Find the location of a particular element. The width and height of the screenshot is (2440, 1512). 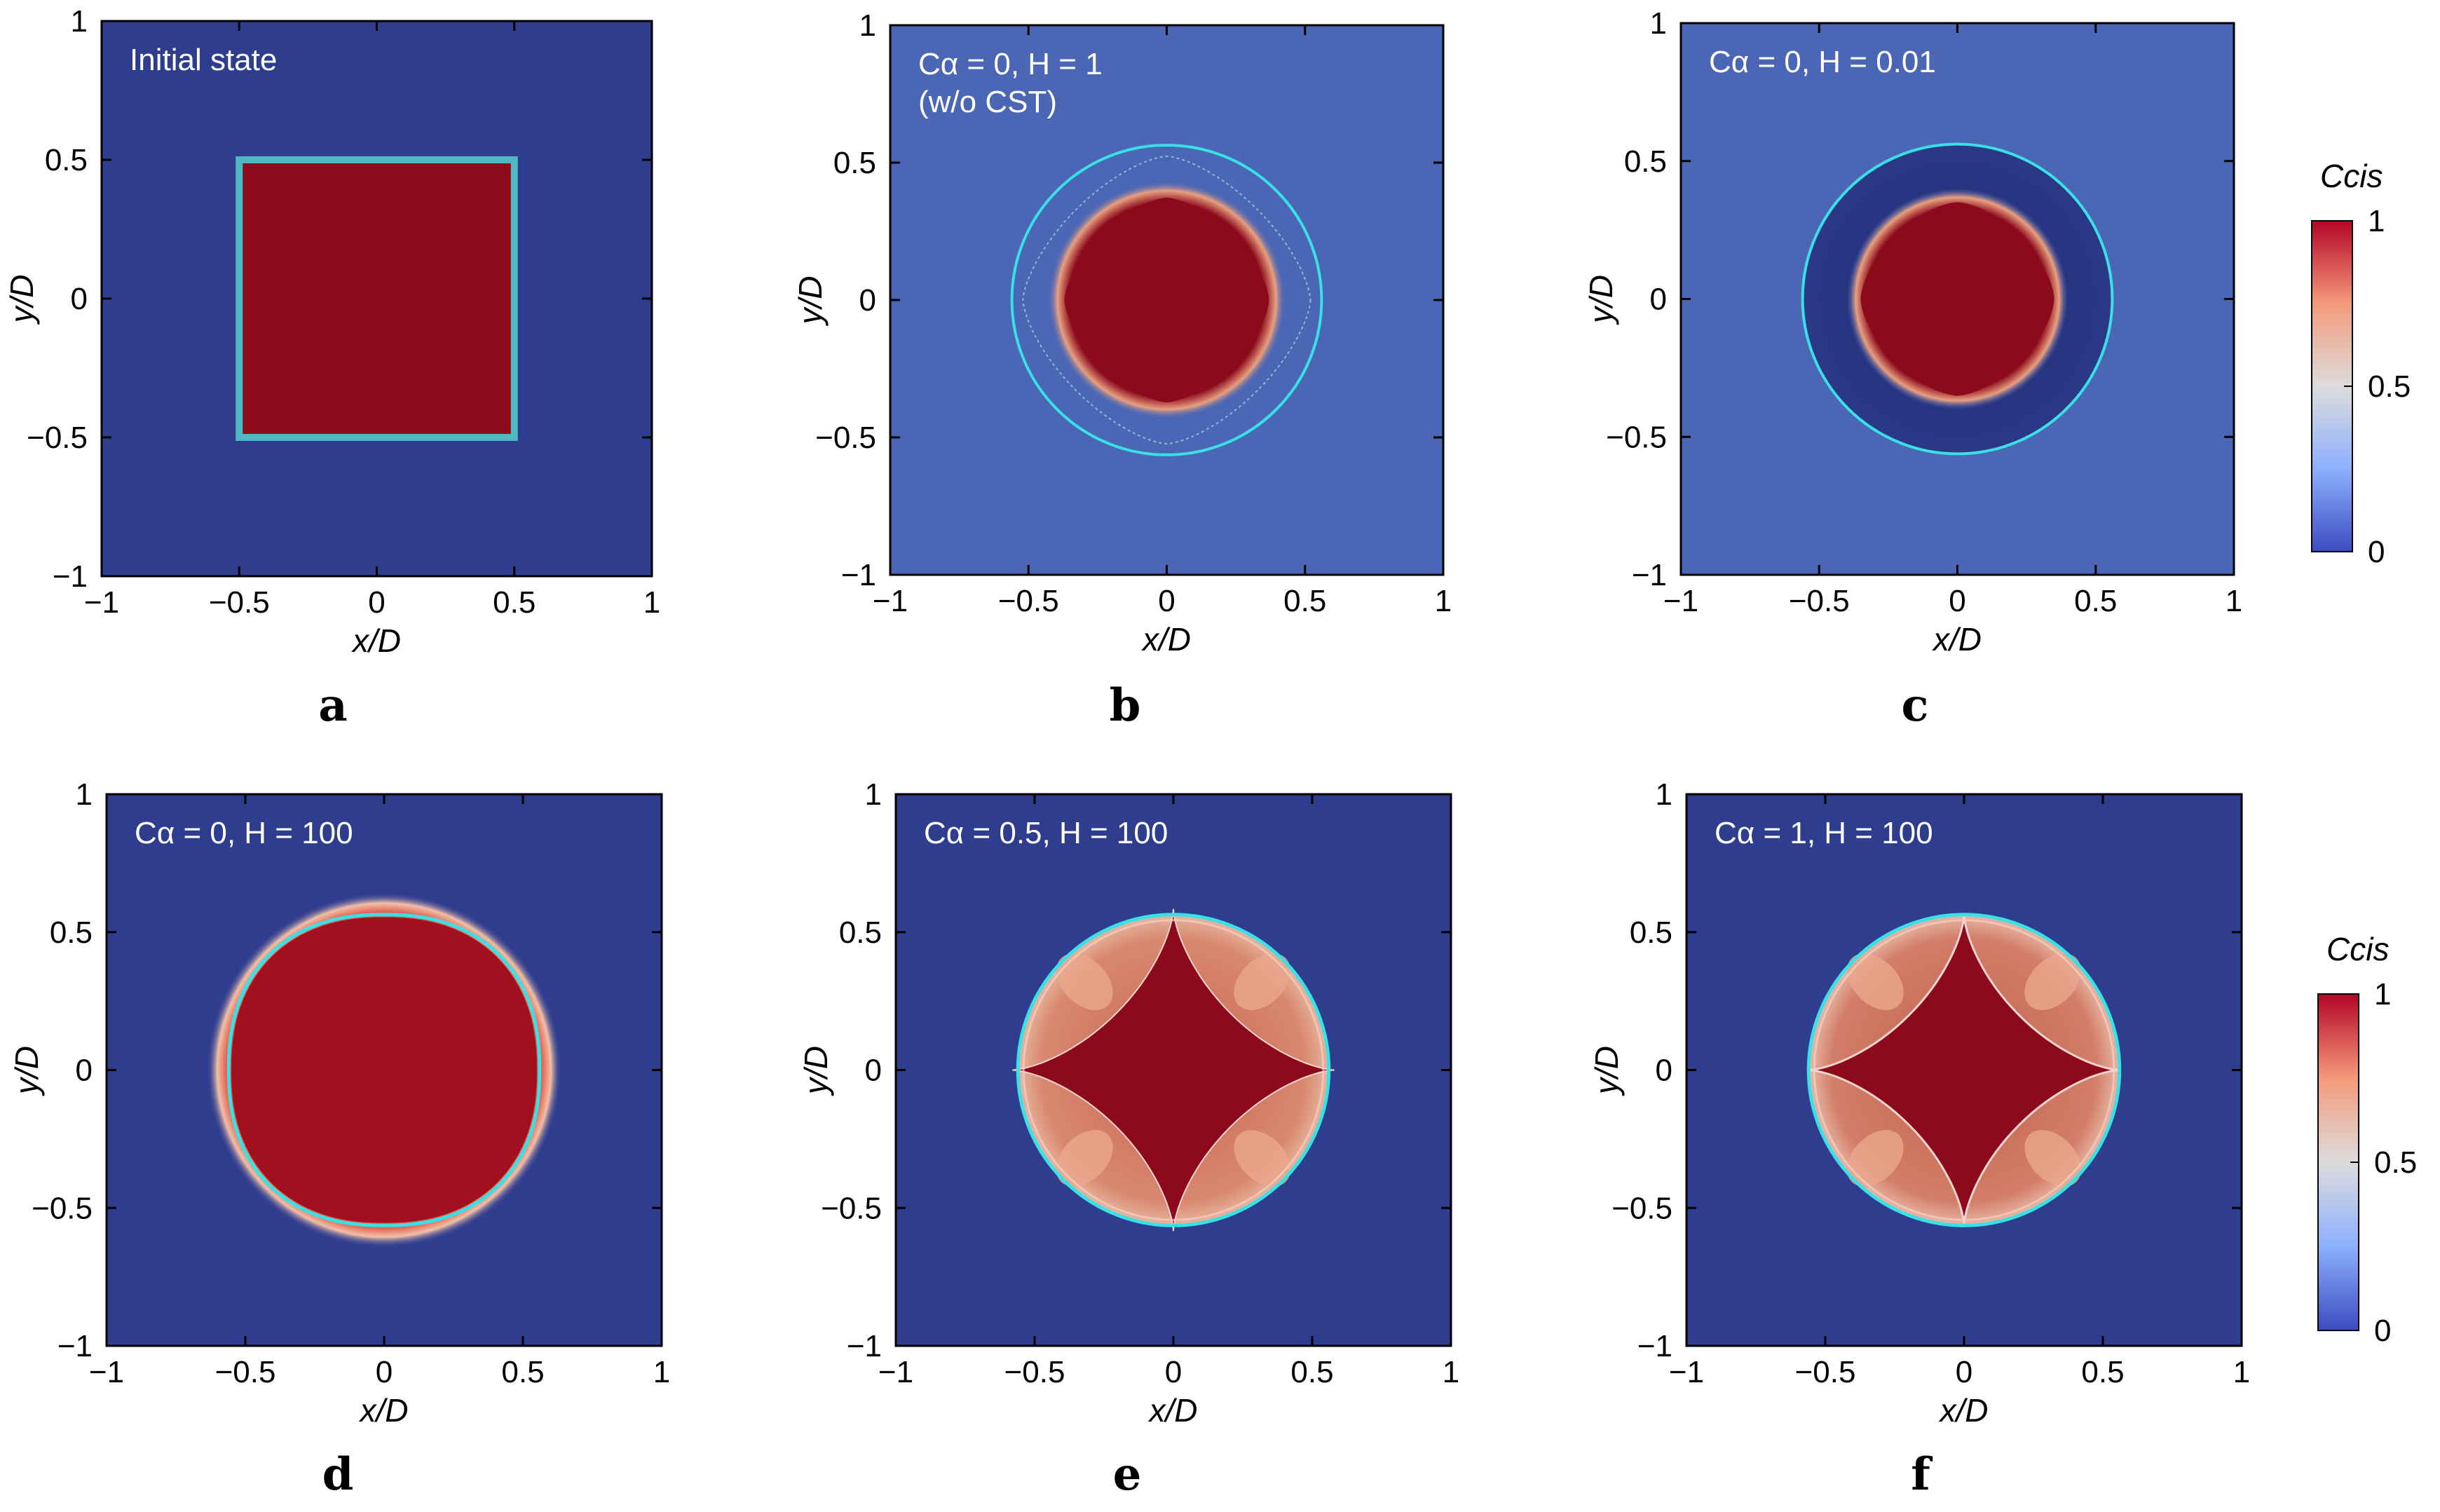

panel-annotation: Cα = 0, H = 0.01 is located at coordinates (1822, 62).